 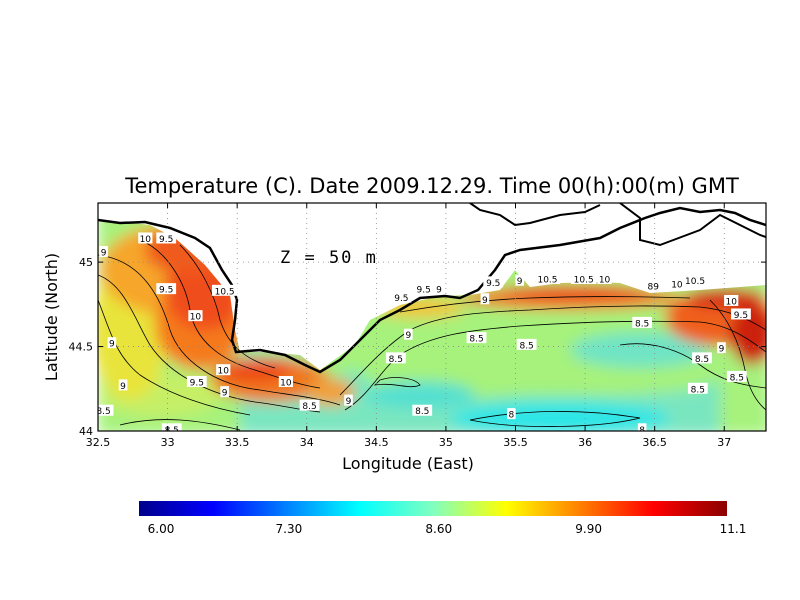 I want to click on contour-label: 8, so click(x=511, y=416).